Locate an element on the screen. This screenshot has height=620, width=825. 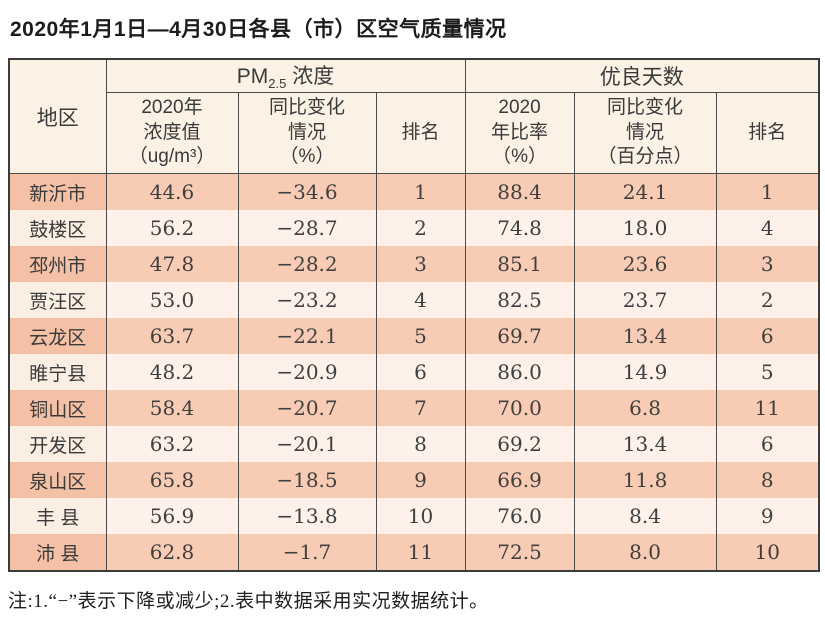
table-row: 邳州市 47.8 −28.2 3 85.1 23.6 3 is located at coordinates (414, 264).